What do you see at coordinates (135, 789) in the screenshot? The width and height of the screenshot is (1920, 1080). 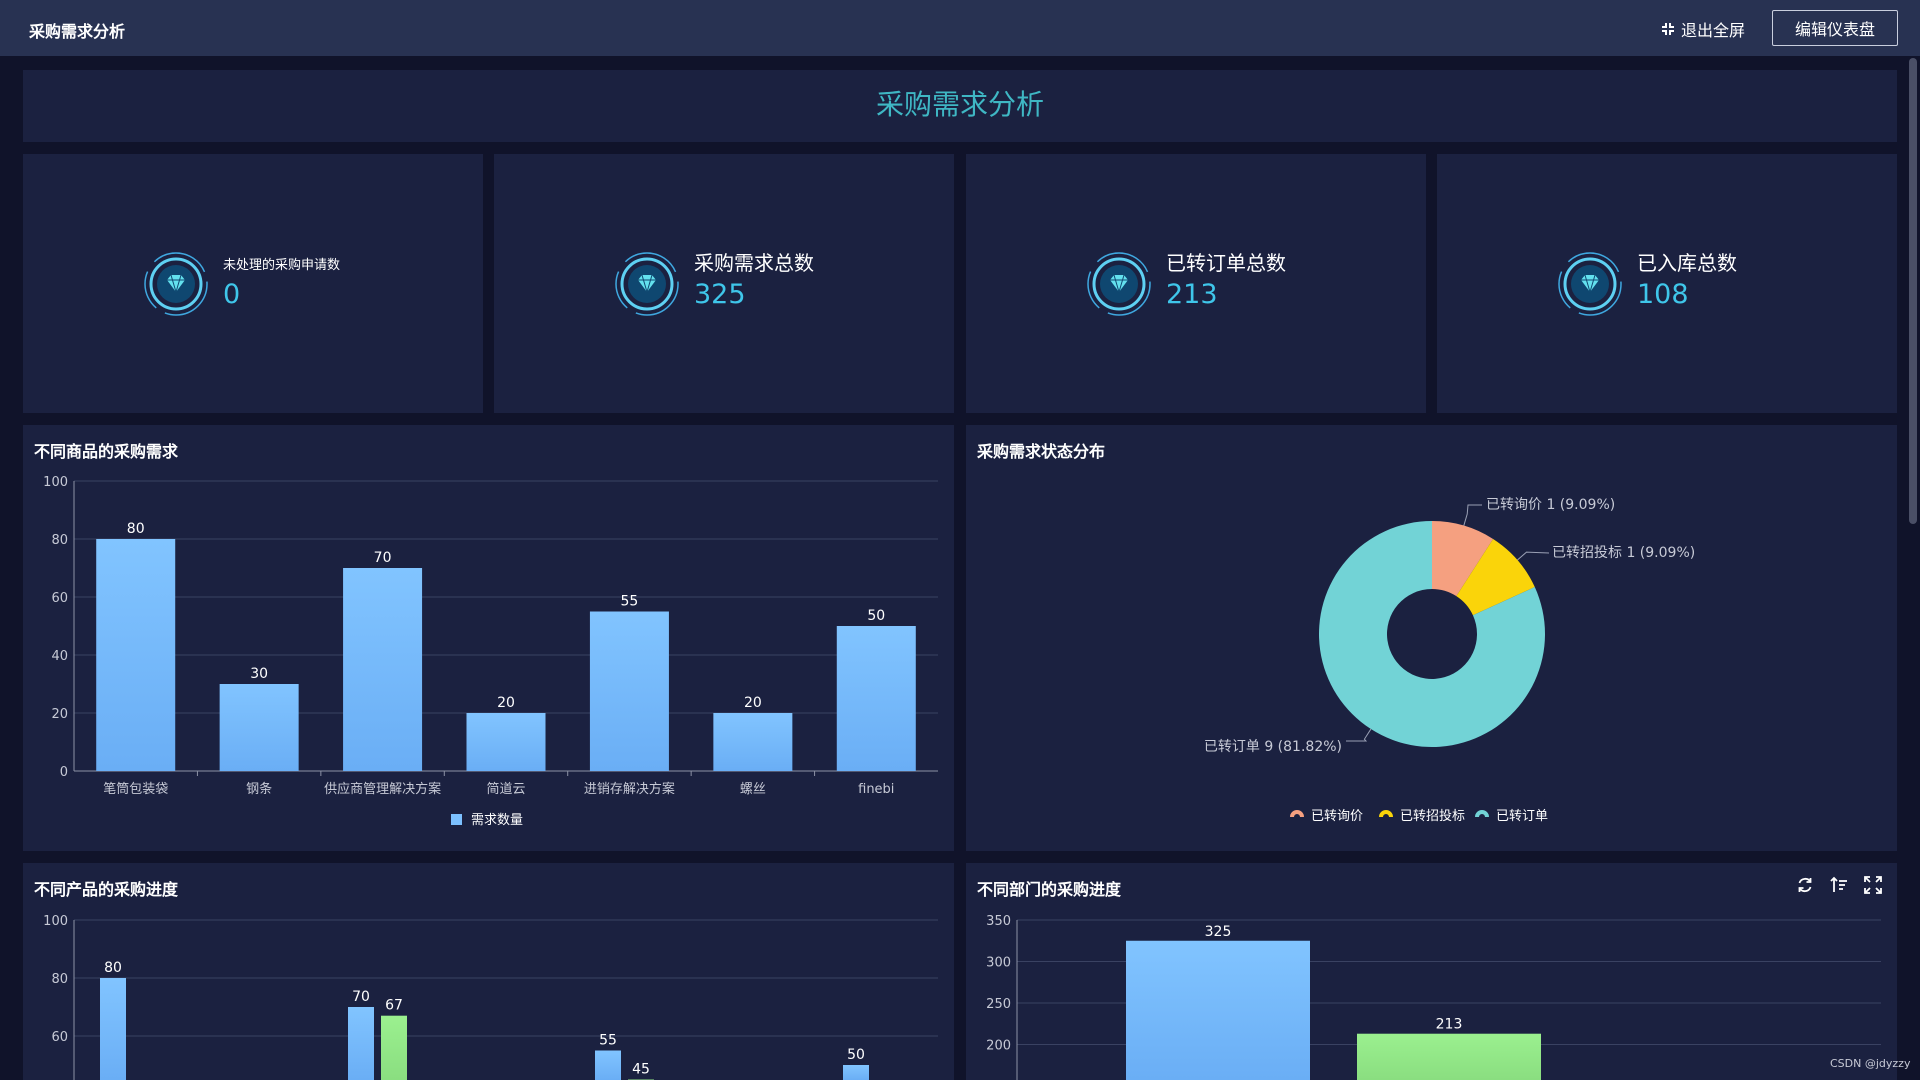 I see `x-tick-label: 笔筒包装袋` at bounding box center [135, 789].